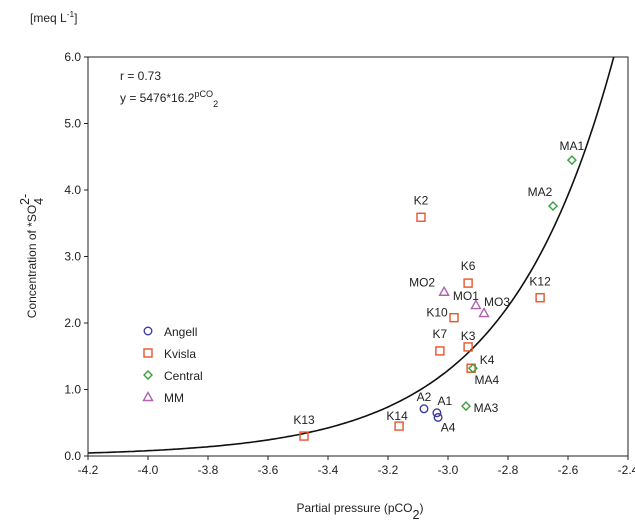  I want to click on x-tick-label: -2.6, so click(568, 470).